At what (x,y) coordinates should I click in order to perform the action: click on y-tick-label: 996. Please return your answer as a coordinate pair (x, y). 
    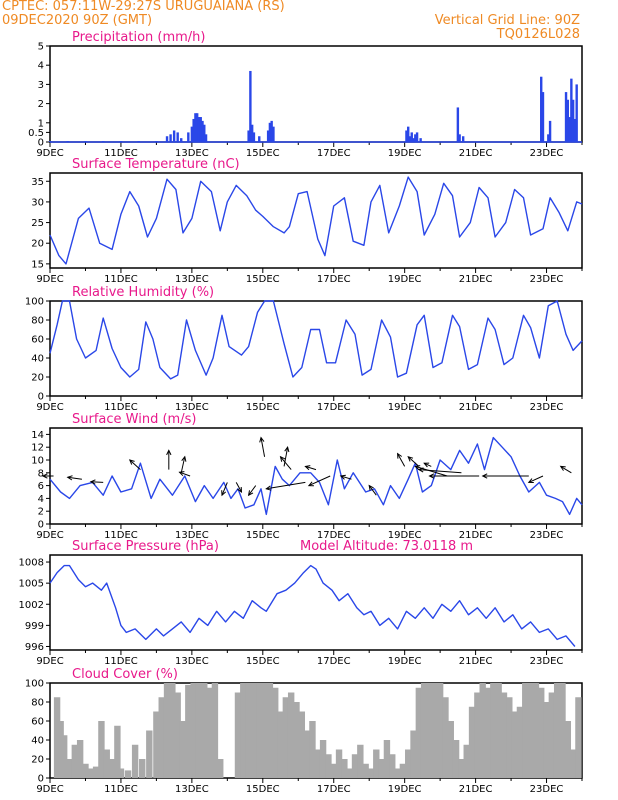
    Looking at the image, I should click on (34, 647).